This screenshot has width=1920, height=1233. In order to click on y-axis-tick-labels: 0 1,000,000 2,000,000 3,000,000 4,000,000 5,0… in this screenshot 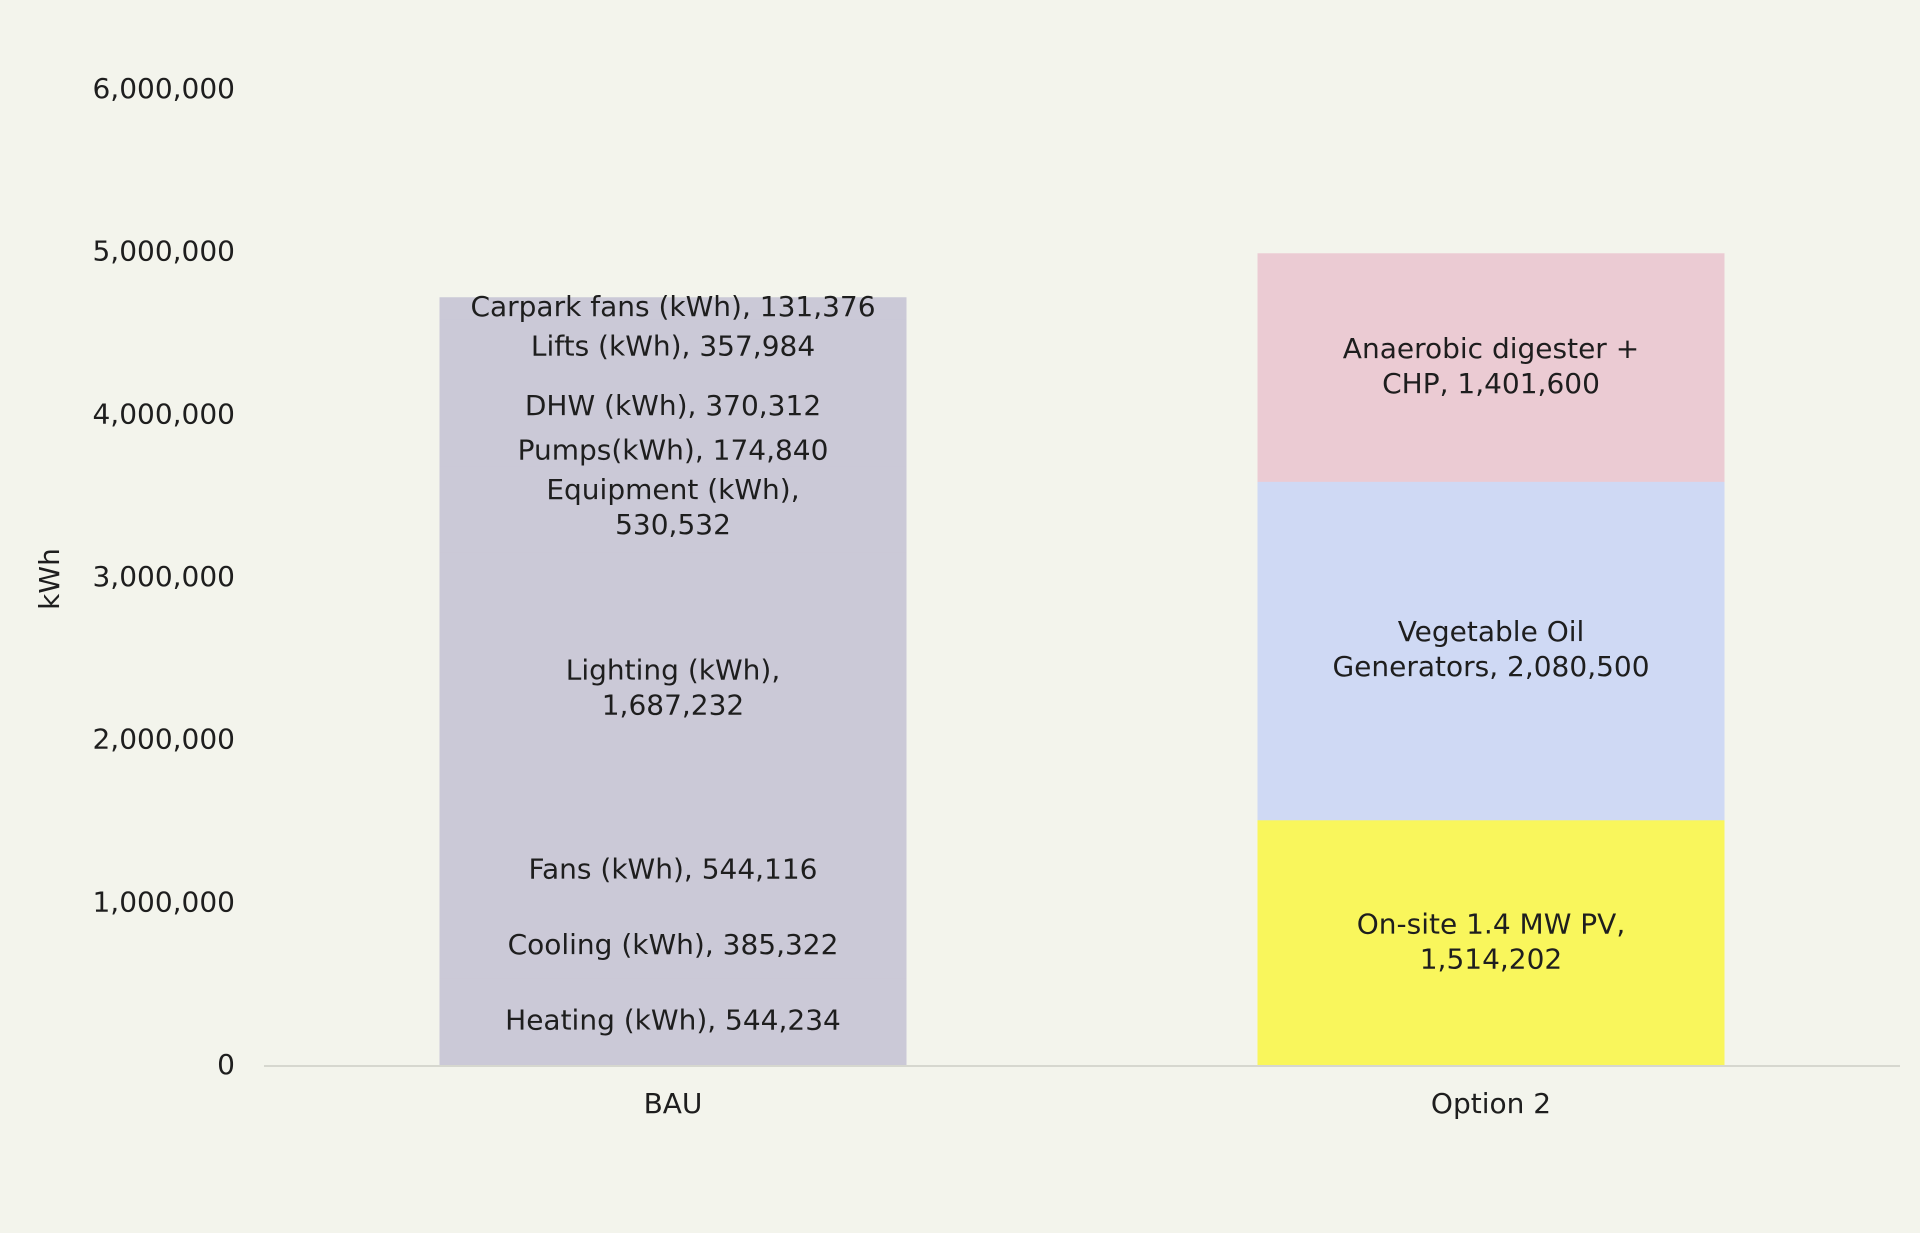, I will do `click(163, 576)`.